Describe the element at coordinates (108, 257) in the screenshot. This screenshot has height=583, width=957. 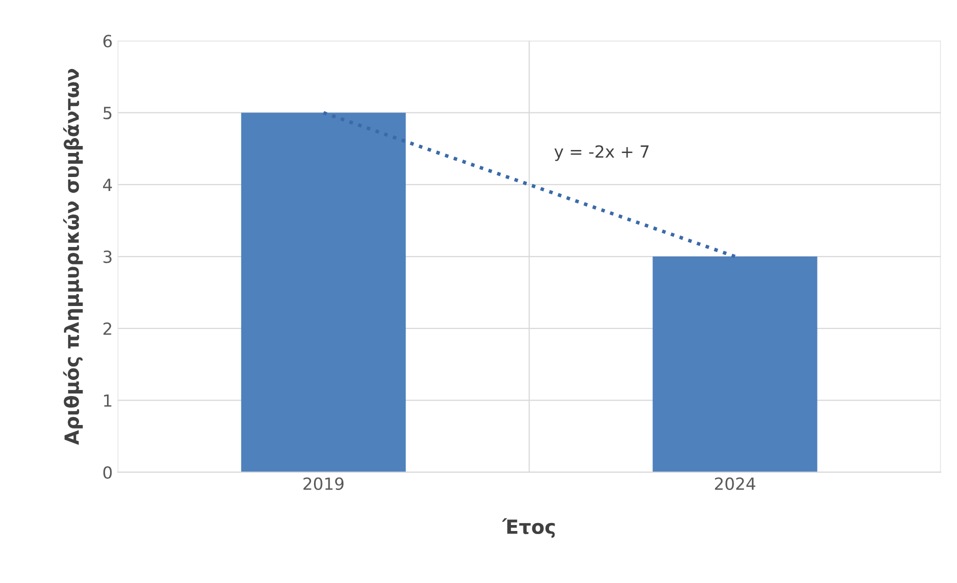
I see `y-tick-label: 3` at that location.